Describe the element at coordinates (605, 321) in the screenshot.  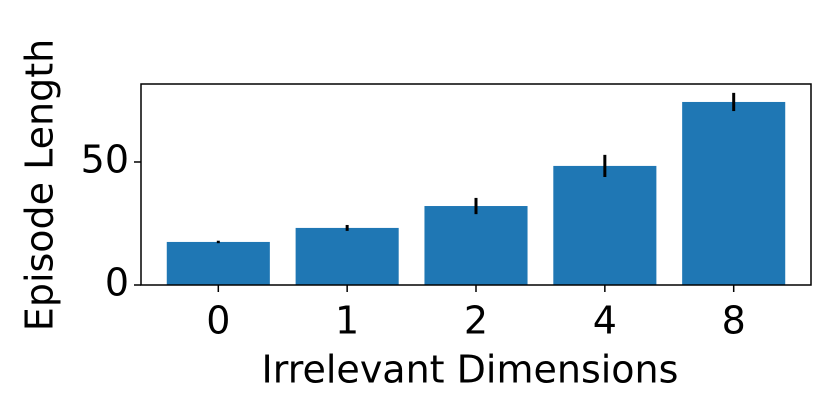
I see `x-tick-label: 4` at that location.